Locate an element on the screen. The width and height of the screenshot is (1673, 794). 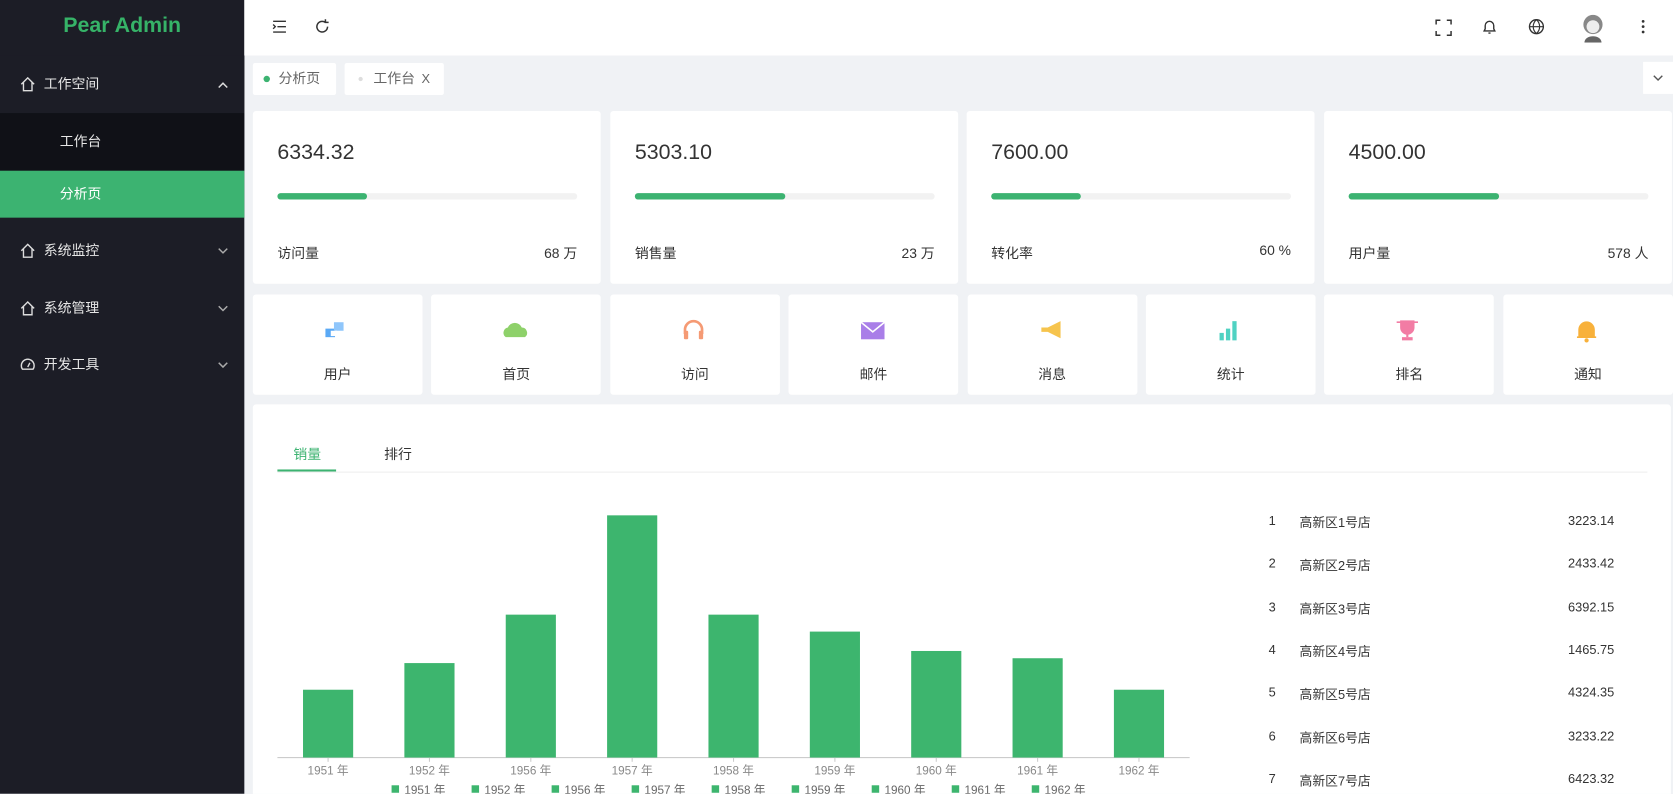
rank-value: 1465.75 is located at coordinates (1591, 650).